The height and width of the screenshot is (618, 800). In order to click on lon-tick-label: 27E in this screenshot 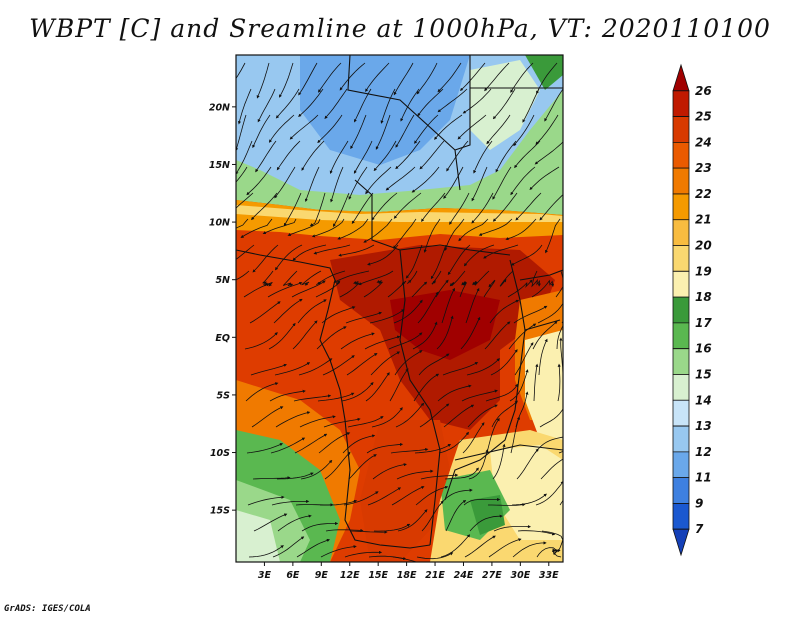, I will do `click(492, 575)`.